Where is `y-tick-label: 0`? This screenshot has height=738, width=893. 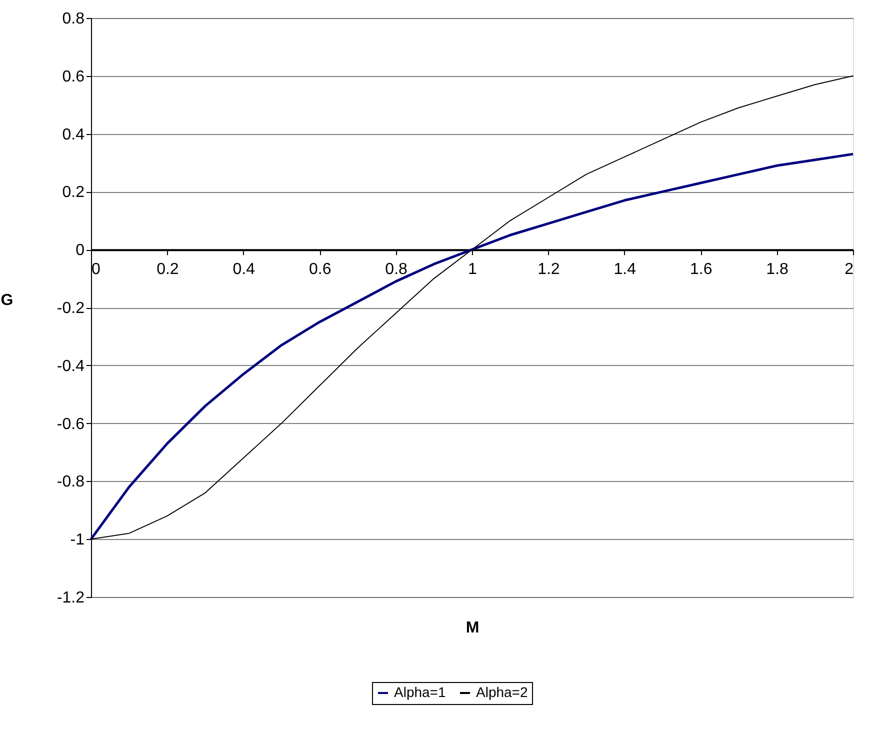
y-tick-label: 0 is located at coordinates (80, 251).